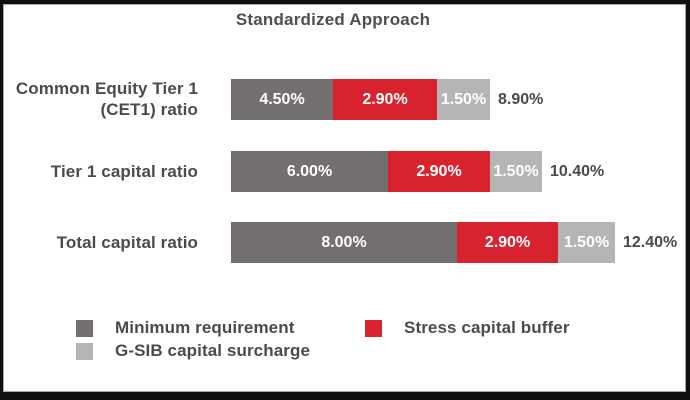 The width and height of the screenshot is (690, 400). Describe the element at coordinates (344, 242) in the screenshot. I see `bar-segment-minimum-requirement: 8.00%` at that location.